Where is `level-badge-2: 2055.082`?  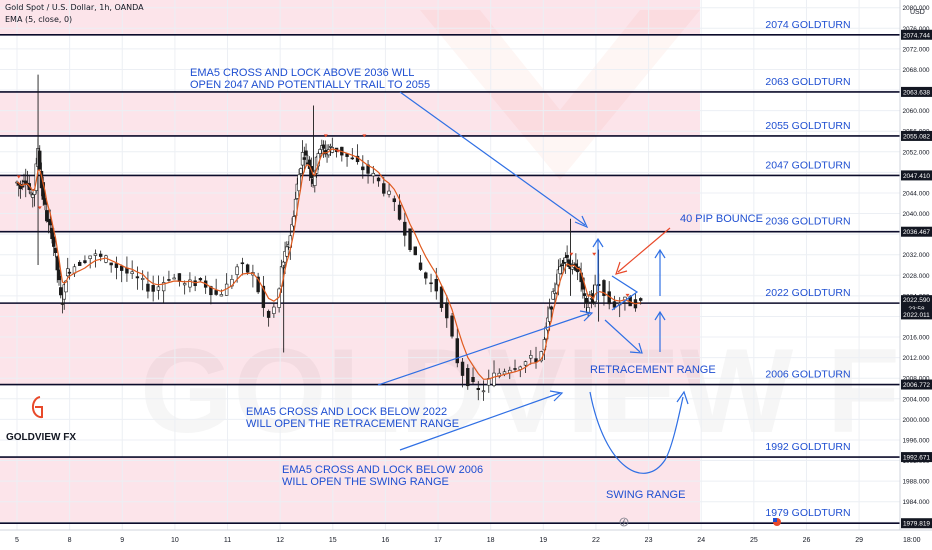
level-badge-2: 2055.082 is located at coordinates (916, 136).